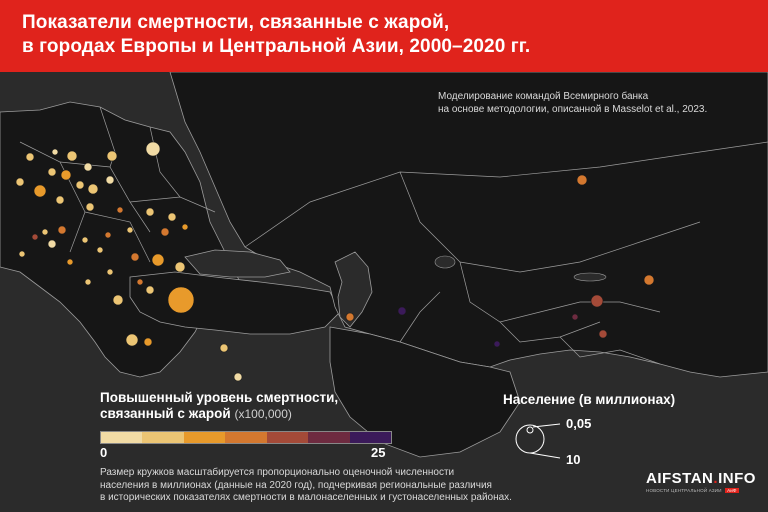 Image resolution: width=768 pixels, height=512 pixels. I want to click on population-size-legend, so click(538, 441).